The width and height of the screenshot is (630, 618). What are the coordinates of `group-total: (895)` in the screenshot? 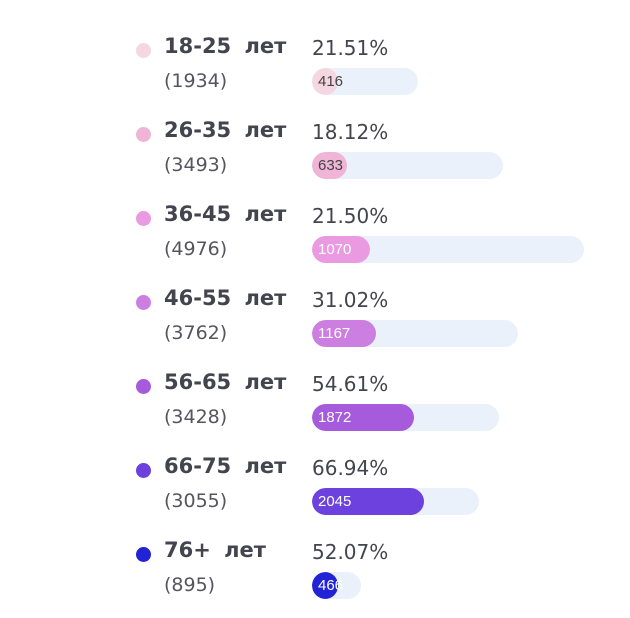 It's located at (190, 585).